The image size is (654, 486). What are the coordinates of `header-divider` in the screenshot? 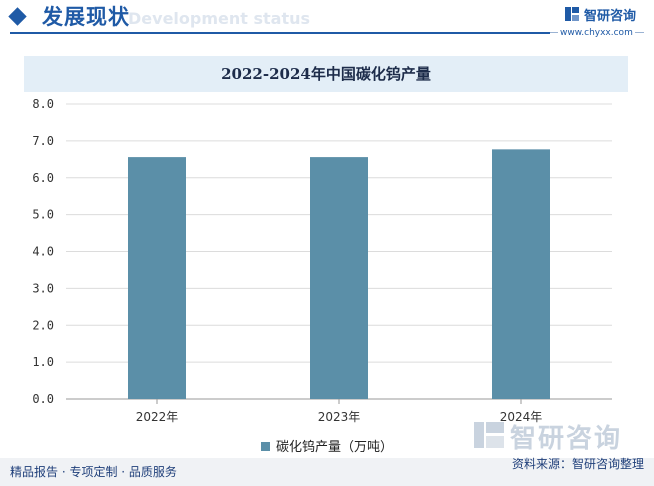 It's located at (280, 33).